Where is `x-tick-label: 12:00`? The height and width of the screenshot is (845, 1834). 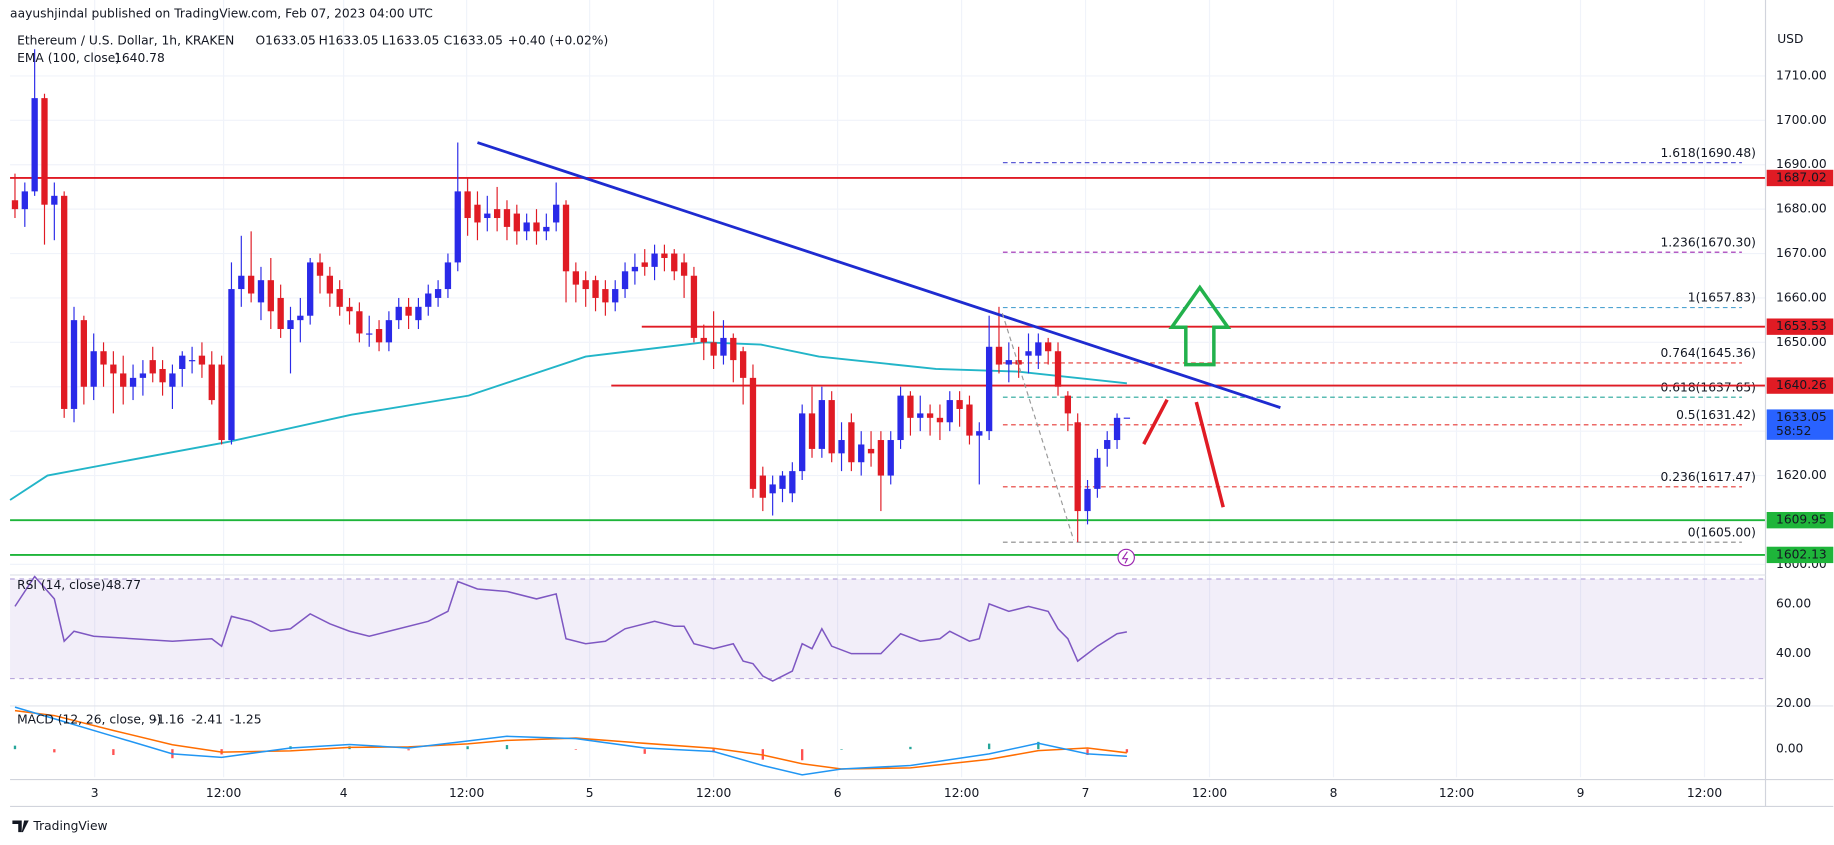 x-tick-label: 12:00 is located at coordinates (1209, 793).